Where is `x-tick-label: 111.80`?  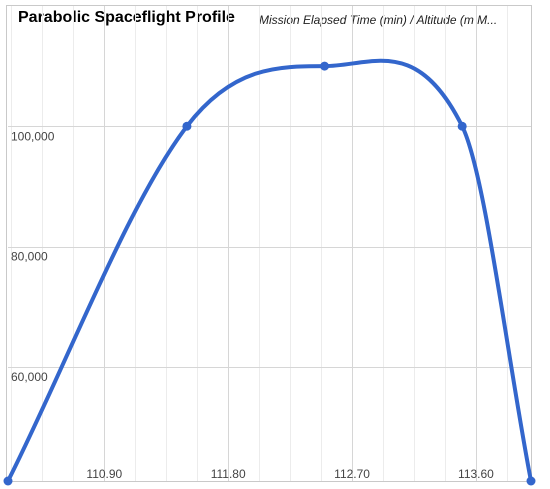
x-tick-label: 111.80 is located at coordinates (228, 474).